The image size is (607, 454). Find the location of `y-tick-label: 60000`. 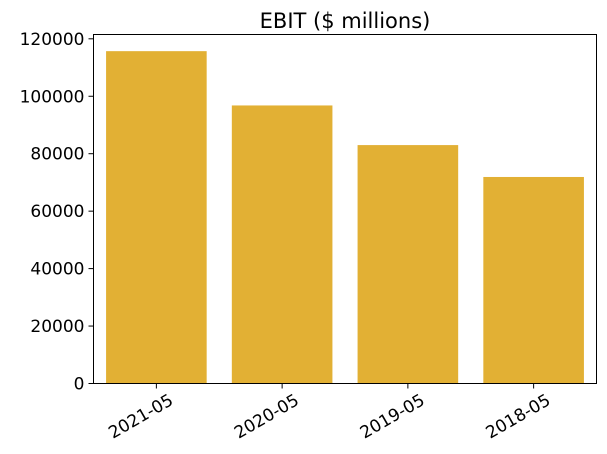

y-tick-label: 60000 is located at coordinates (57, 212).